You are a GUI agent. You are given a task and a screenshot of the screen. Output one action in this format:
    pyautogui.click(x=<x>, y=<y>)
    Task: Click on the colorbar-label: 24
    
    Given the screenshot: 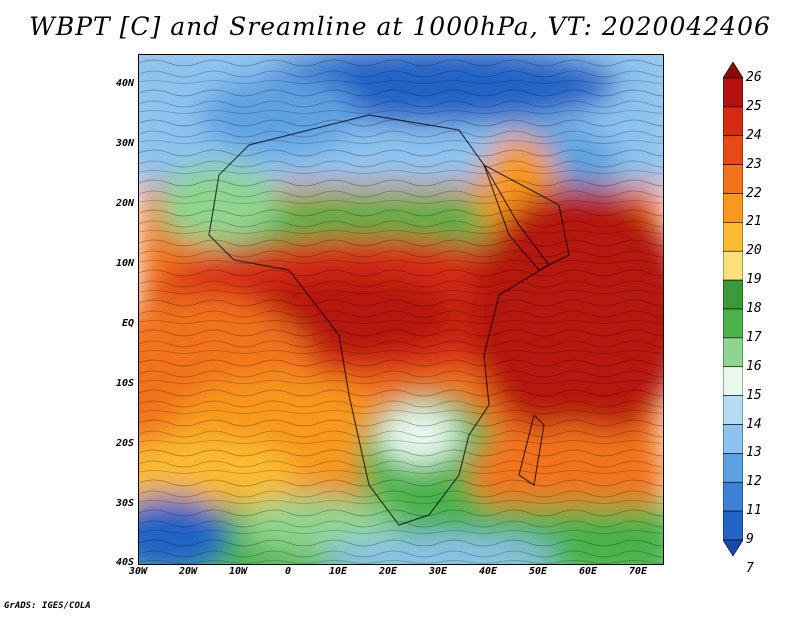 What is the action you would take?
    pyautogui.click(x=754, y=135)
    